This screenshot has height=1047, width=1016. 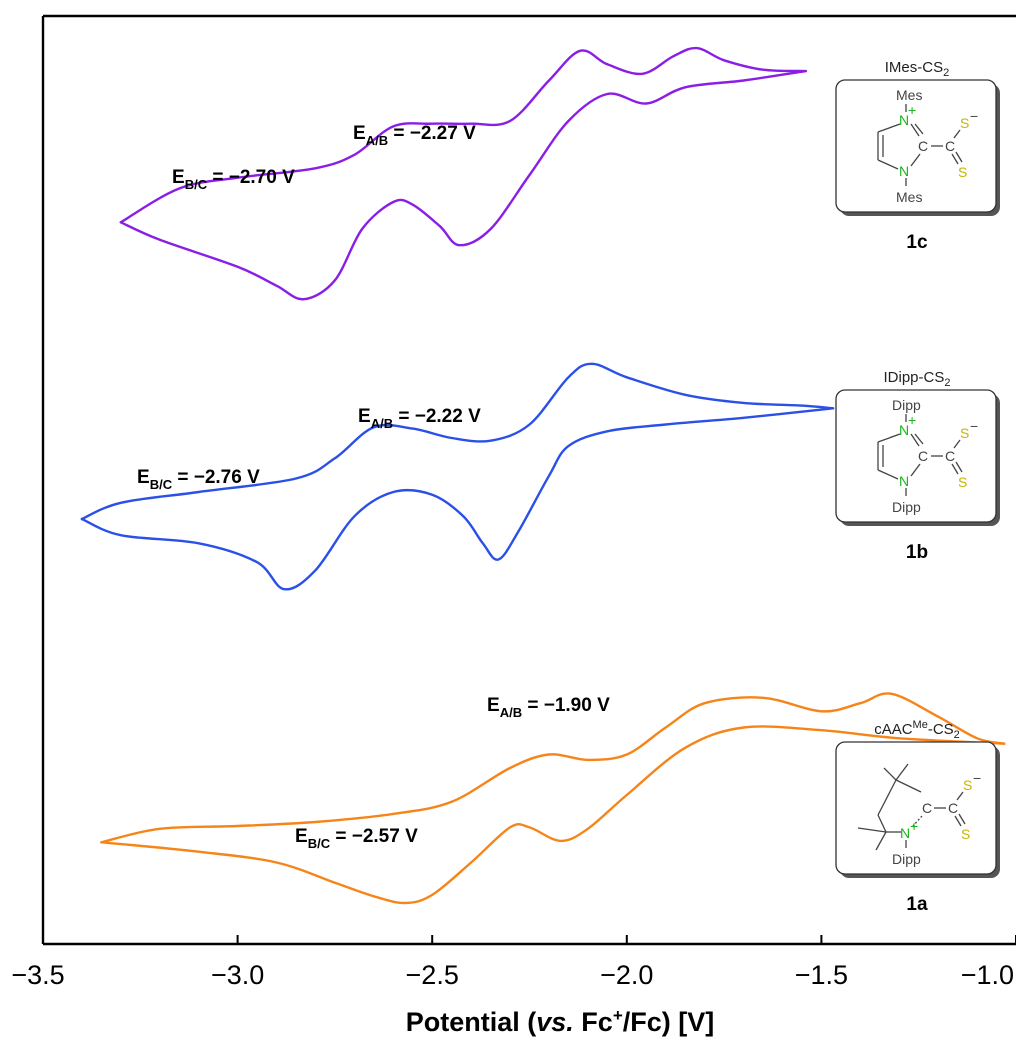 I want to click on panel-title-1b: IDipp-CS2, so click(x=917, y=379).